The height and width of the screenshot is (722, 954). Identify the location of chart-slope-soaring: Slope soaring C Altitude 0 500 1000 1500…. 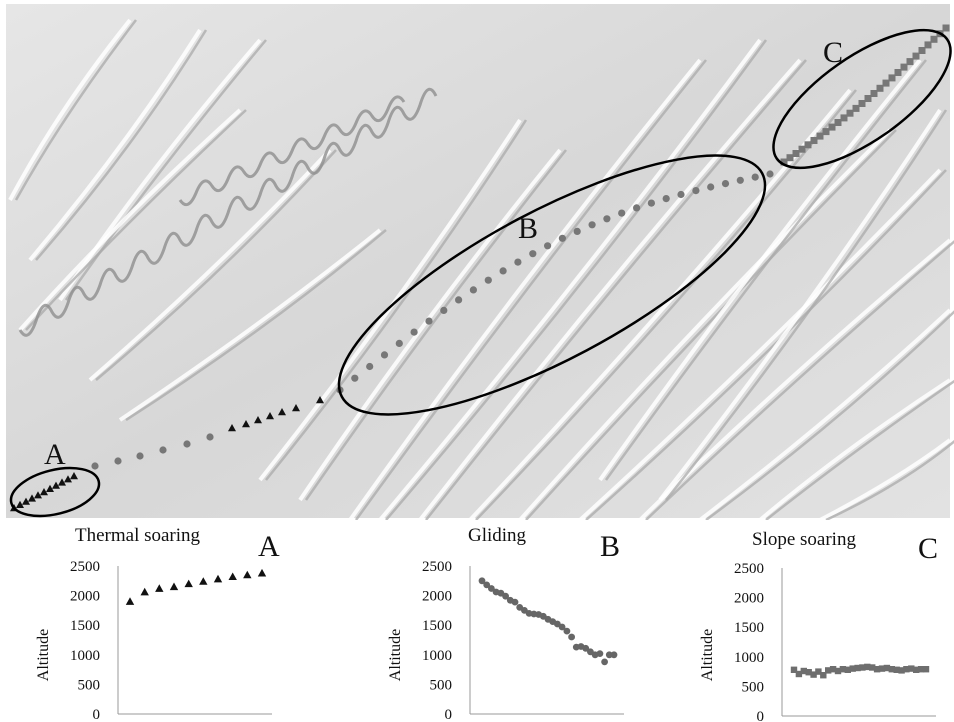
(818, 625).